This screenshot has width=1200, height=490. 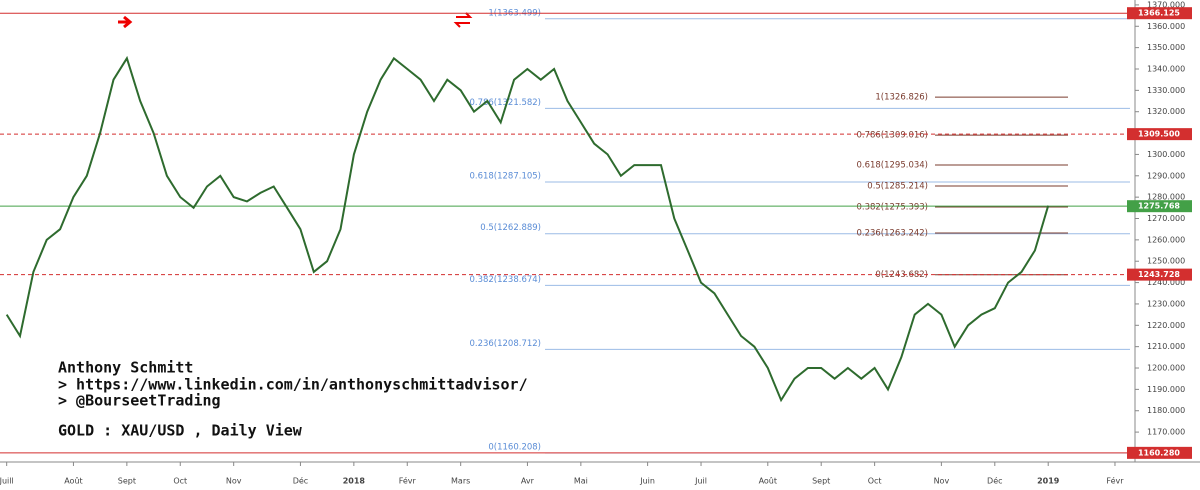 What do you see at coordinates (1166, 368) in the screenshot?
I see `y-tick-label: 1200.000` at bounding box center [1166, 368].